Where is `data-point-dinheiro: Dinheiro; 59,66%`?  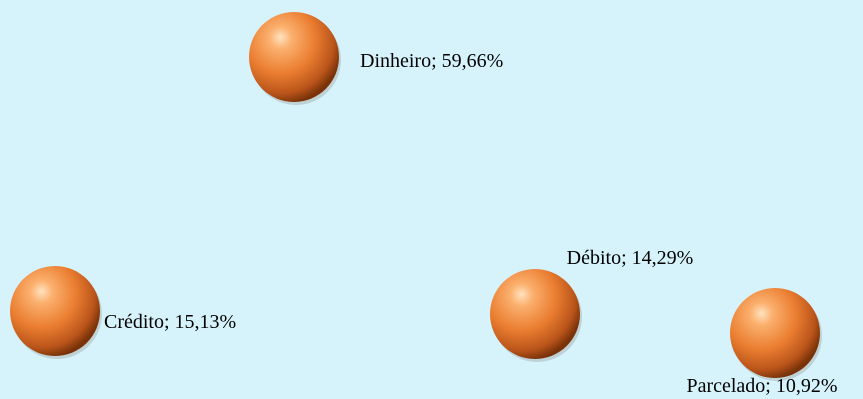
data-point-dinheiro: Dinheiro; 59,66% is located at coordinates (376, 58).